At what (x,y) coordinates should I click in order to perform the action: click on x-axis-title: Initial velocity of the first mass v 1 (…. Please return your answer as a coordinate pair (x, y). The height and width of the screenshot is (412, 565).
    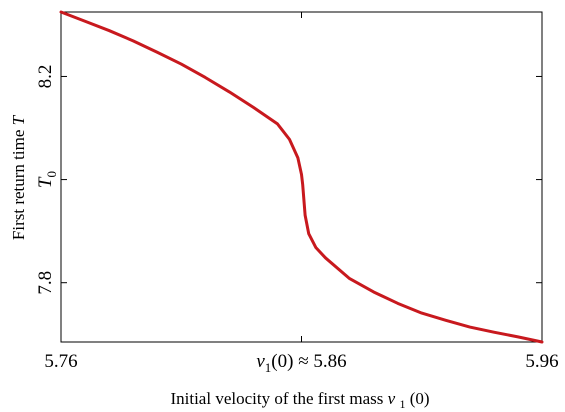
    Looking at the image, I should click on (299, 400).